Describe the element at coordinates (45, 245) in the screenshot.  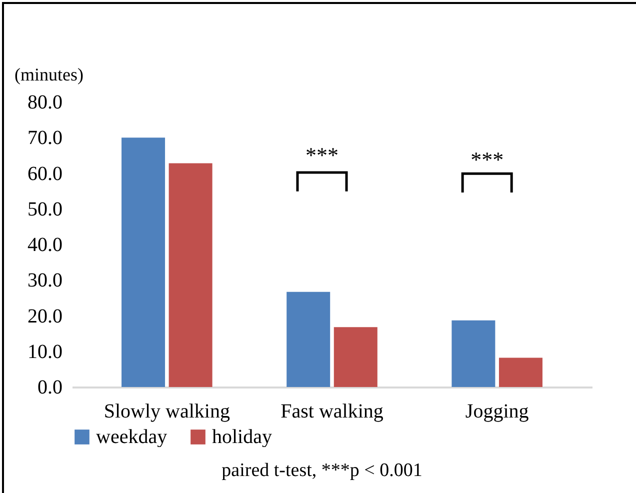
I see `y-tick-label: 40.0` at that location.